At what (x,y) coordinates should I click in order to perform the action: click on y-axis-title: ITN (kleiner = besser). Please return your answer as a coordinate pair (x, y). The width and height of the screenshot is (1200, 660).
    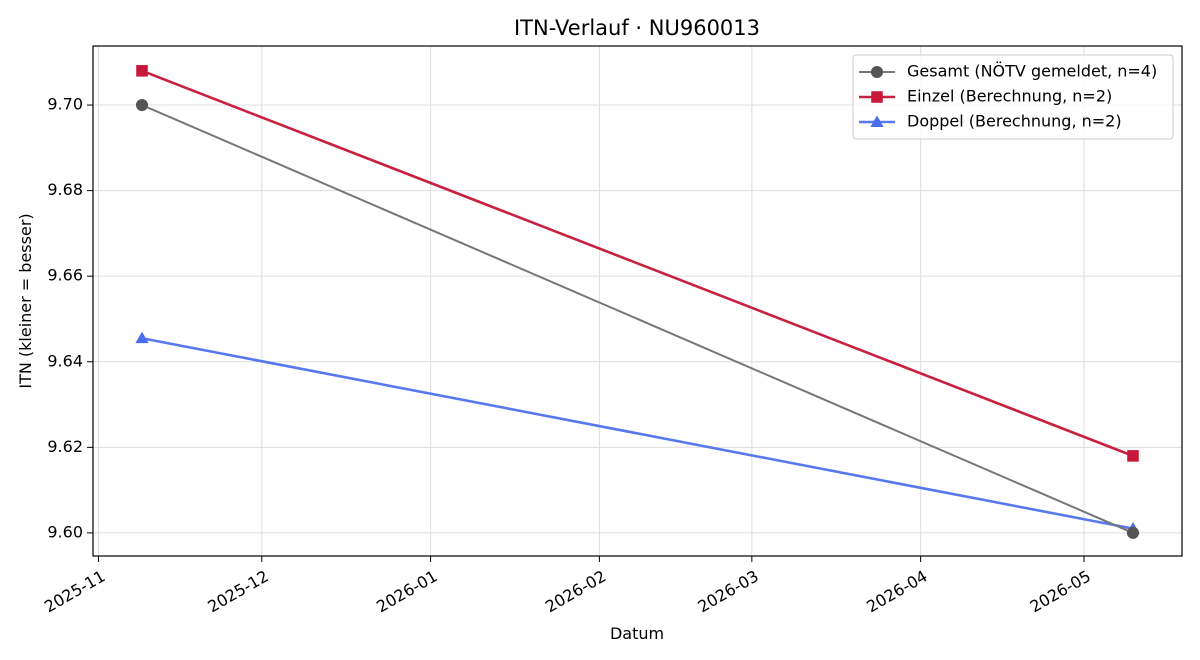
    Looking at the image, I should click on (25, 300).